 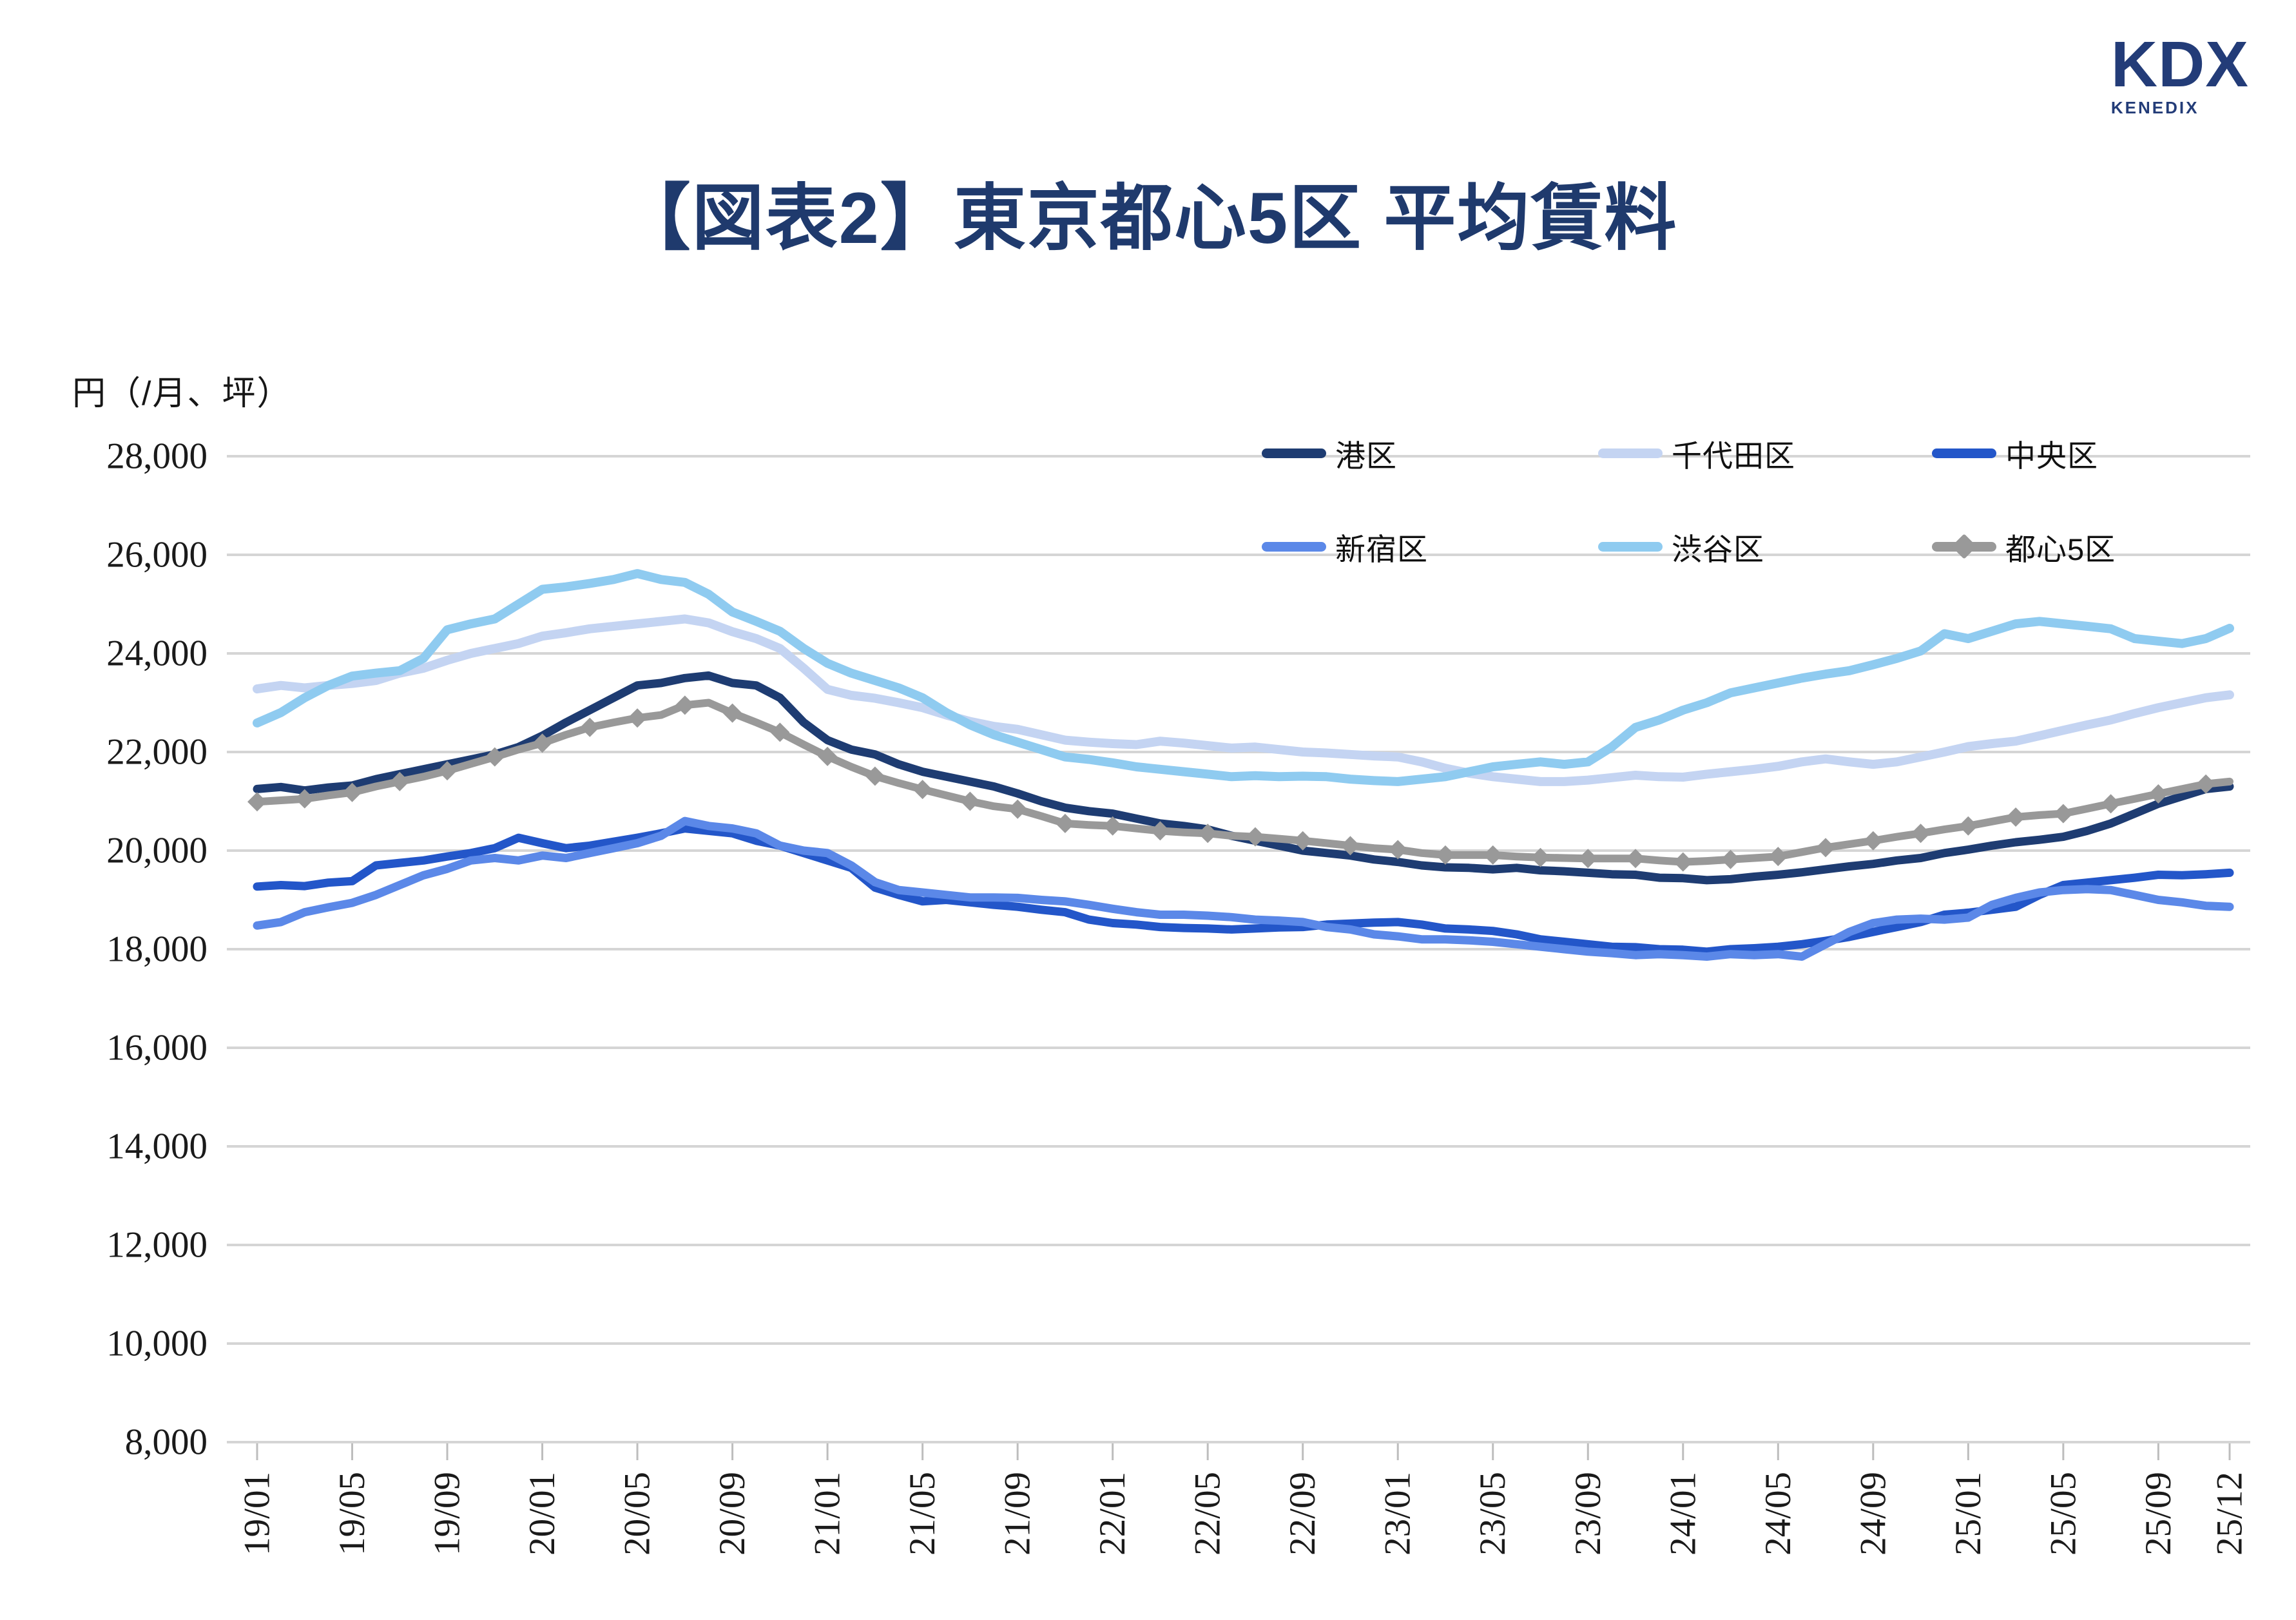 I want to click on x-tick-label-22/09: 22/09, so click(x=1302, y=1514).